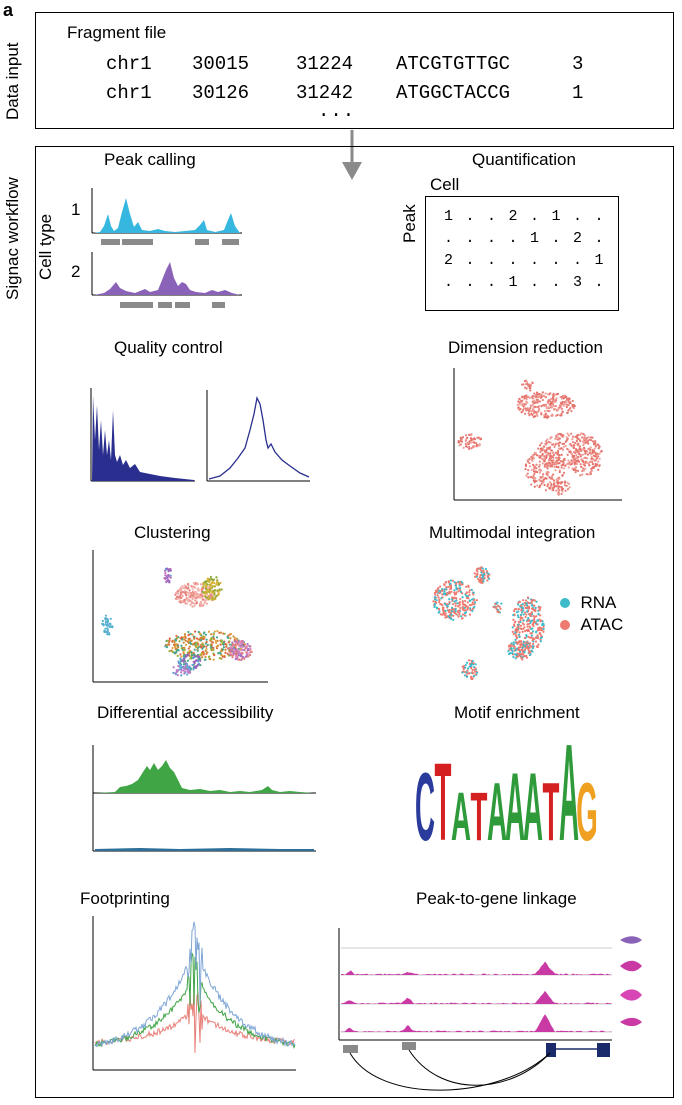 The image size is (682, 1105). Describe the element at coordinates (565, 603) in the screenshot. I see `legend-rna-dot` at that location.